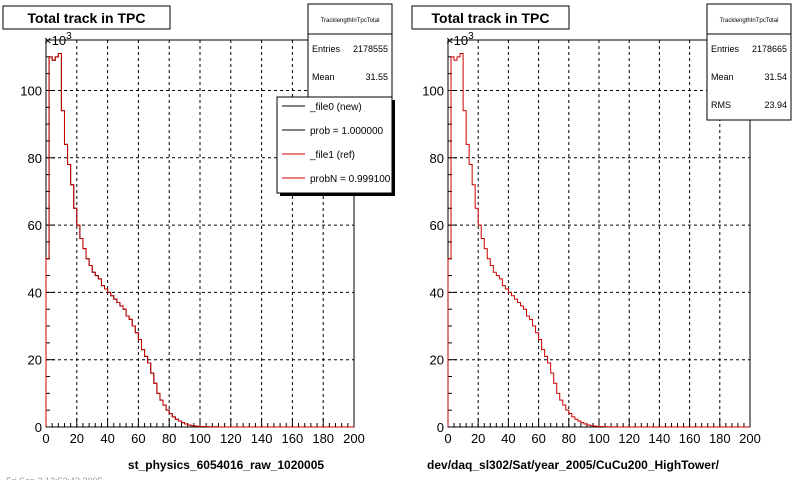 This screenshot has height=480, width=800. What do you see at coordinates (775, 105) in the screenshot?
I see `stats-value: 23.94` at bounding box center [775, 105].